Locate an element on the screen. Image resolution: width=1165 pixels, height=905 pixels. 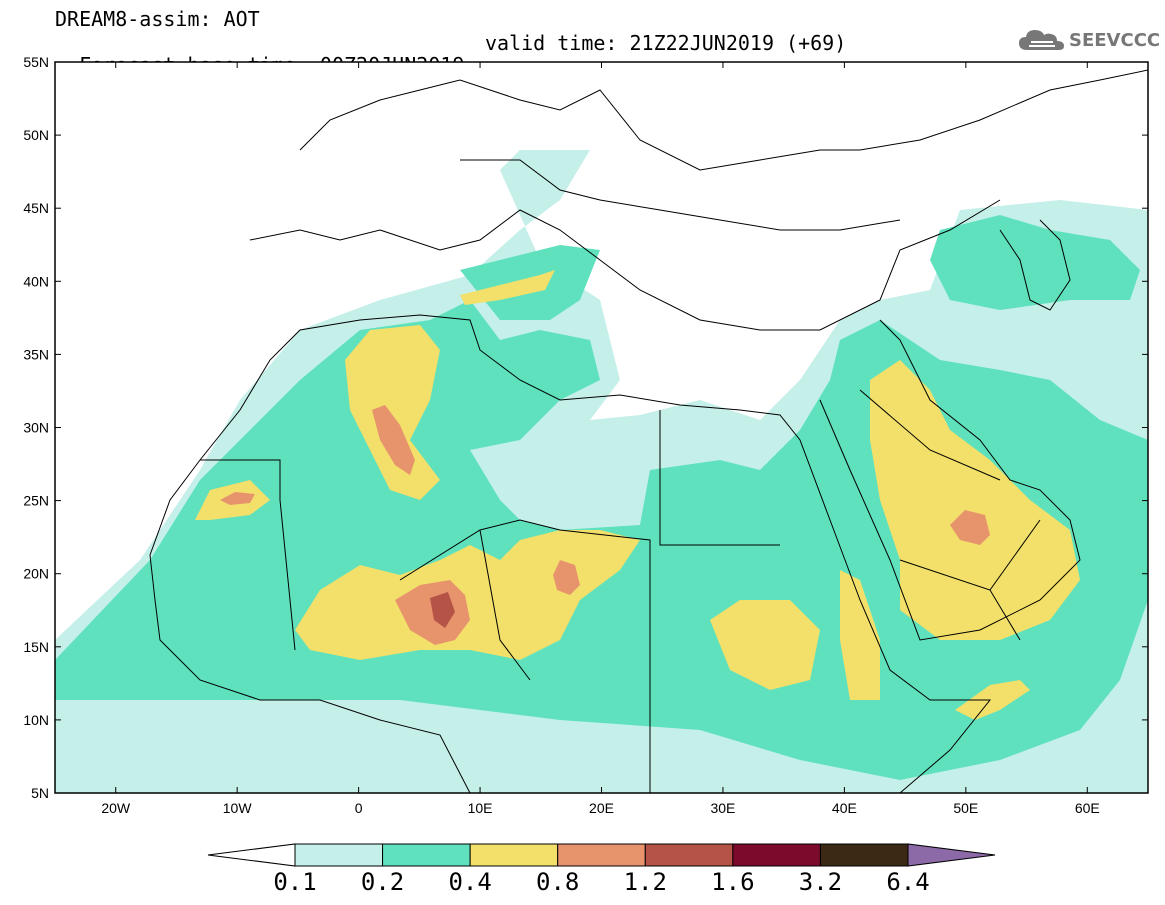
lon-label: 10W is located at coordinates (238, 808).